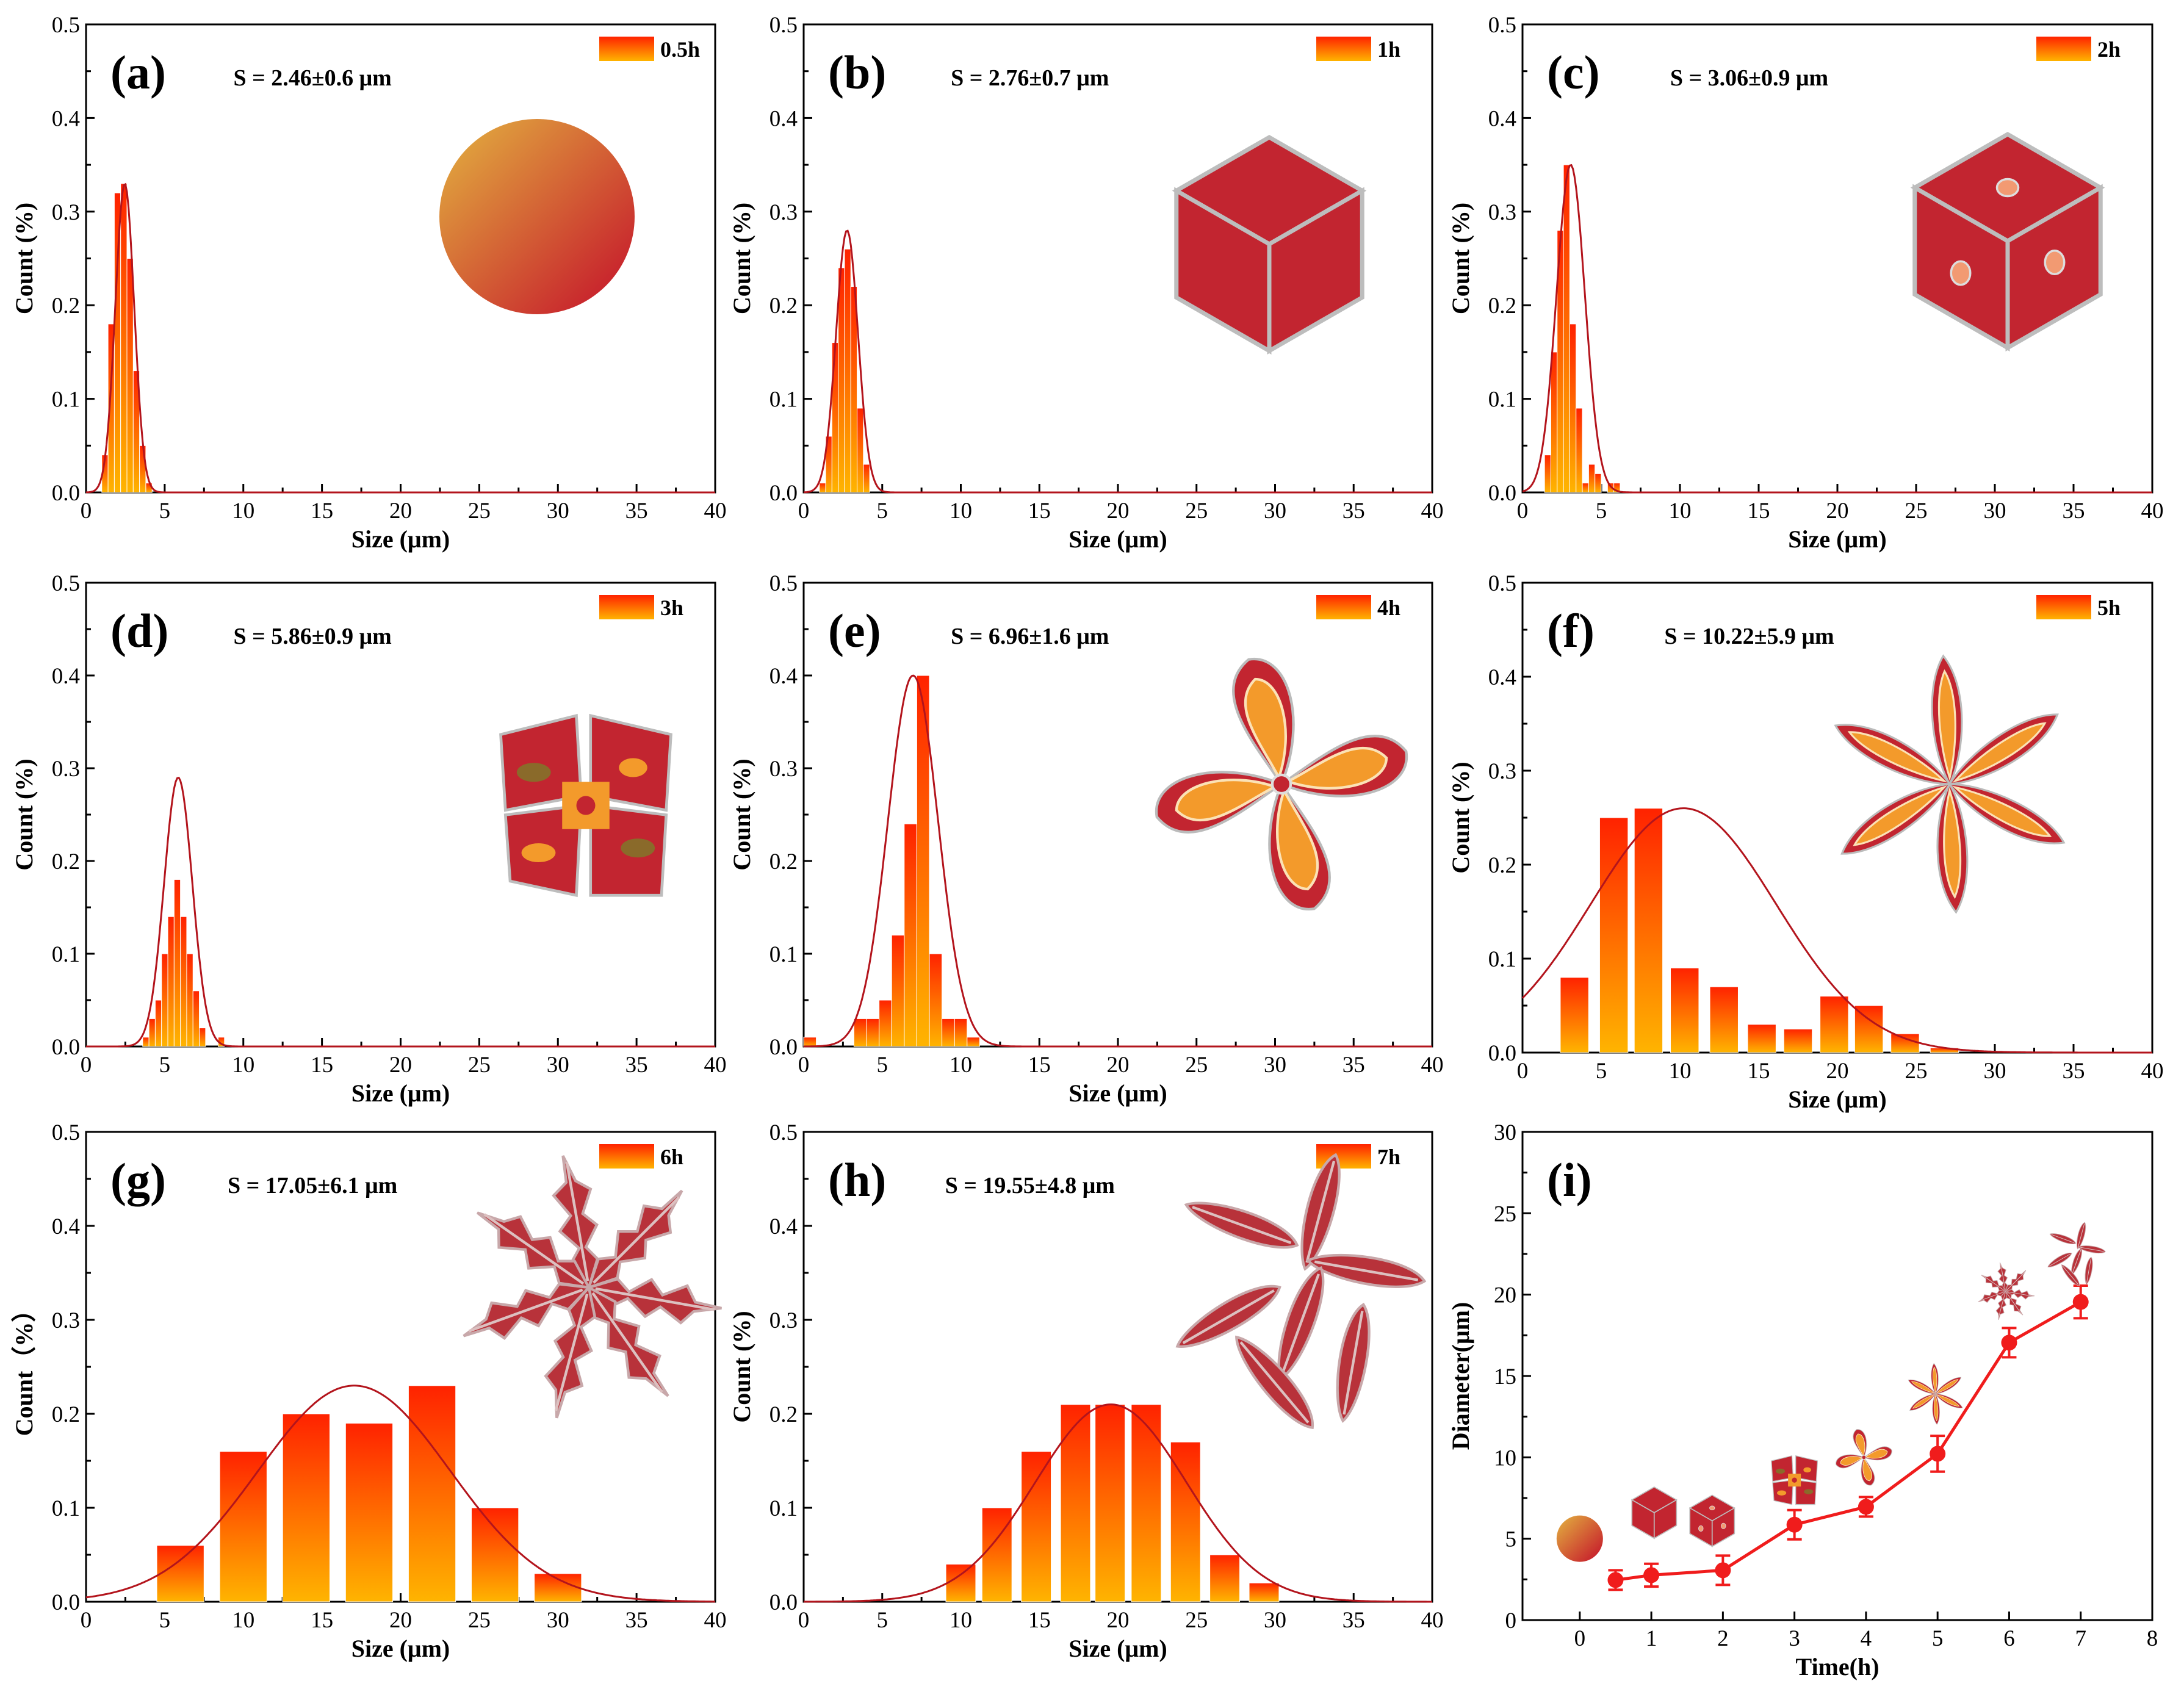  I want to click on y-tick-label: 30, so click(1505, 1132).